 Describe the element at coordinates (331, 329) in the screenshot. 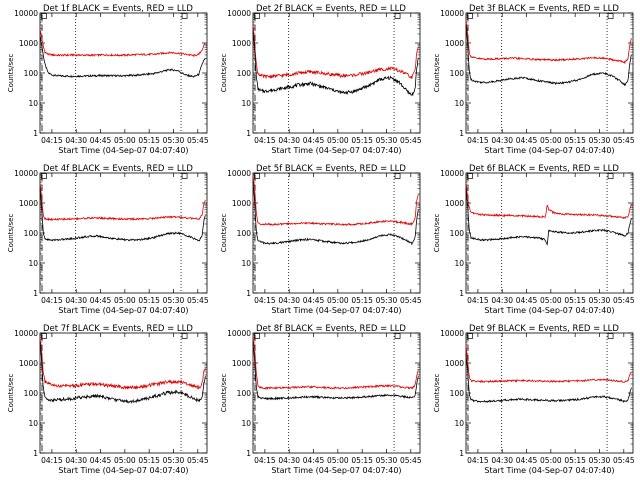

I see `panel-title: Det 8f BLACK = Events, RED = LLD` at that location.